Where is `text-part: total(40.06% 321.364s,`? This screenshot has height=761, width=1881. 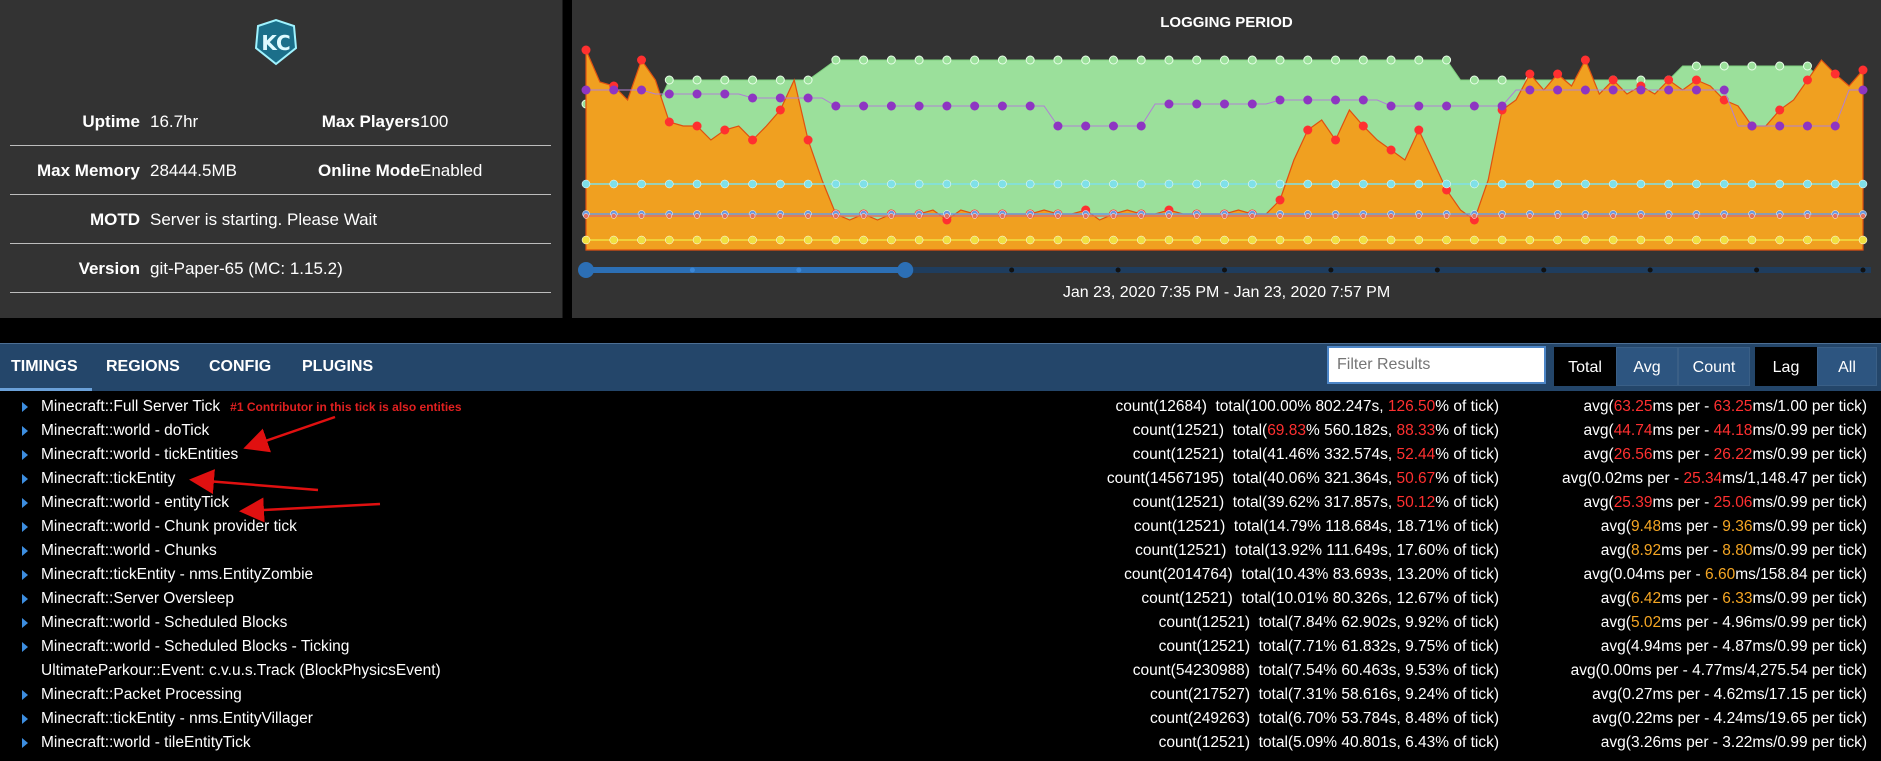
text-part: total(40.06% 321.364s, is located at coordinates (1314, 478).